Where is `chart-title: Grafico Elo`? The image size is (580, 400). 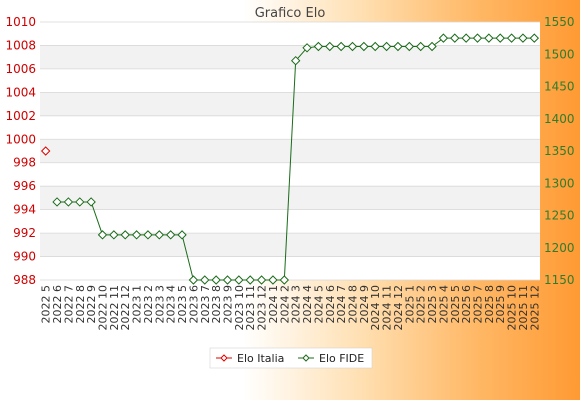 chart-title: Grafico Elo is located at coordinates (290, 13).